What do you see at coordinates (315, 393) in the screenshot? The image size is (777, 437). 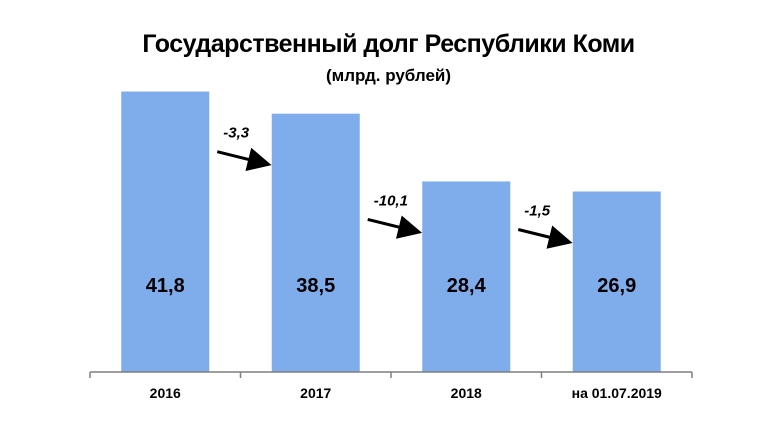 I see `x-tick-label: 2017` at bounding box center [315, 393].